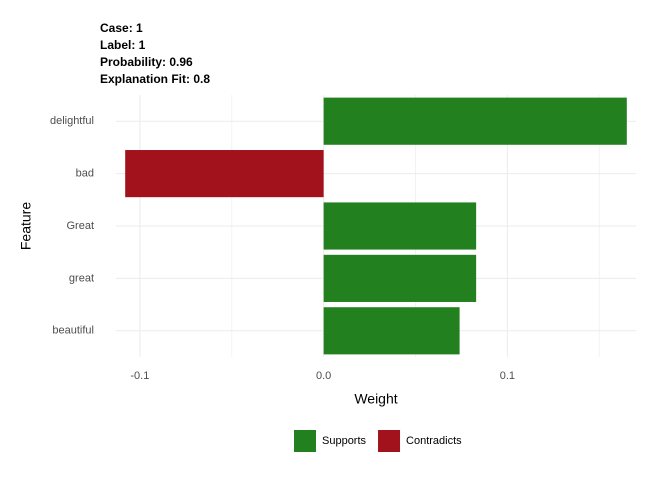 The width and height of the screenshot is (672, 480). Describe the element at coordinates (123, 45) in the screenshot. I see `title-line: Label: 1` at that location.